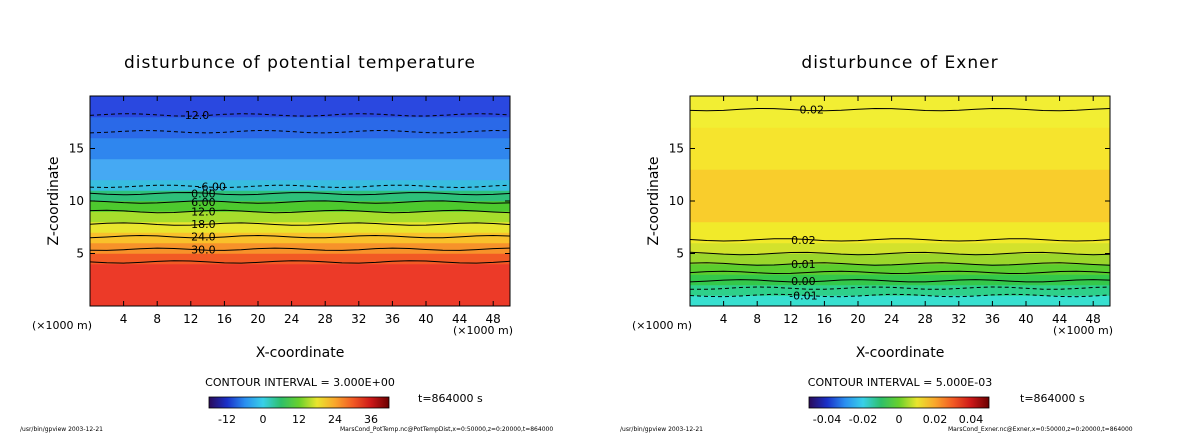  Describe the element at coordinates (971, 419) in the screenshot. I see `colorbar-tick-label: 0.04` at that location.